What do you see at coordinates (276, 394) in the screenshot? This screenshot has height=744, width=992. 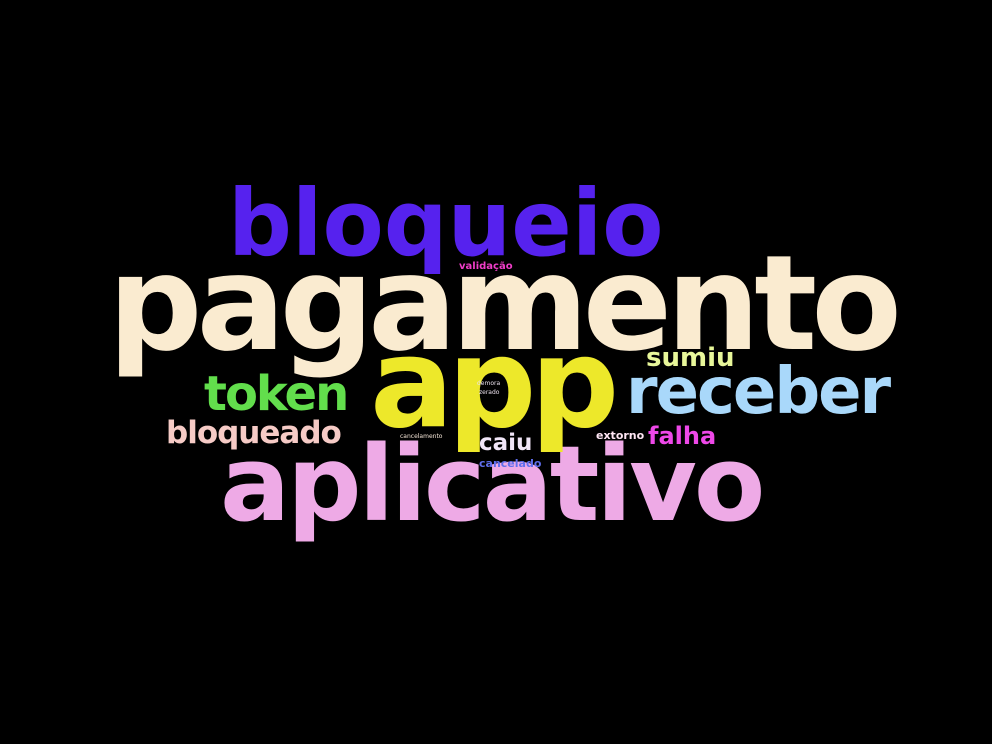 I see `word-token: token` at bounding box center [276, 394].